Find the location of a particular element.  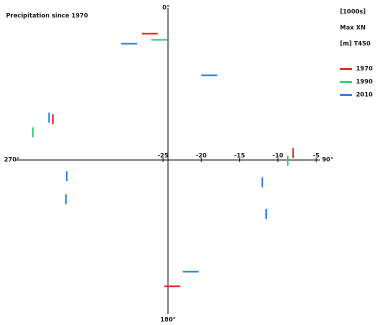

direction-label: 270° is located at coordinates (12, 160).